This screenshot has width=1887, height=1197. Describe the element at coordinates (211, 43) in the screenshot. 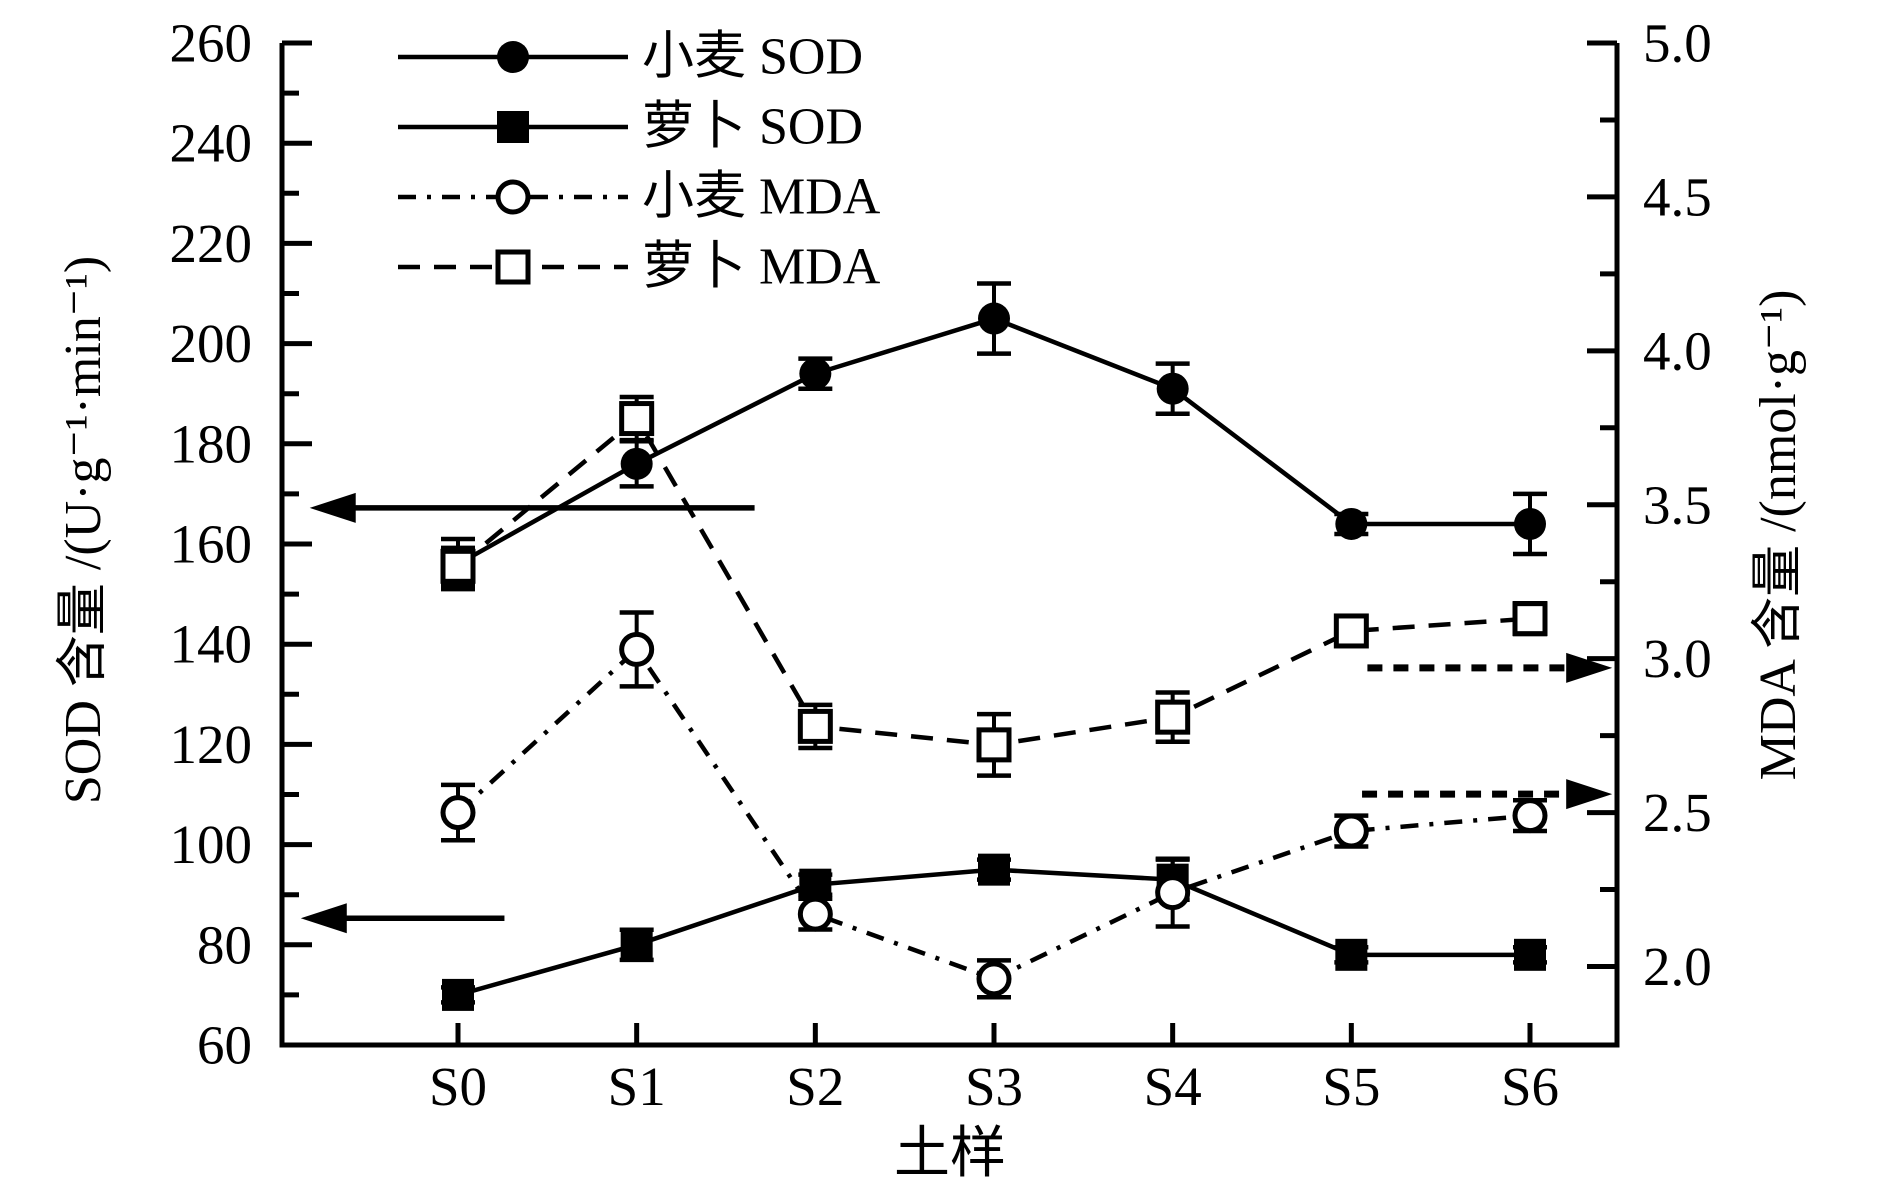

I see `y-left-tick-label: 260` at that location.